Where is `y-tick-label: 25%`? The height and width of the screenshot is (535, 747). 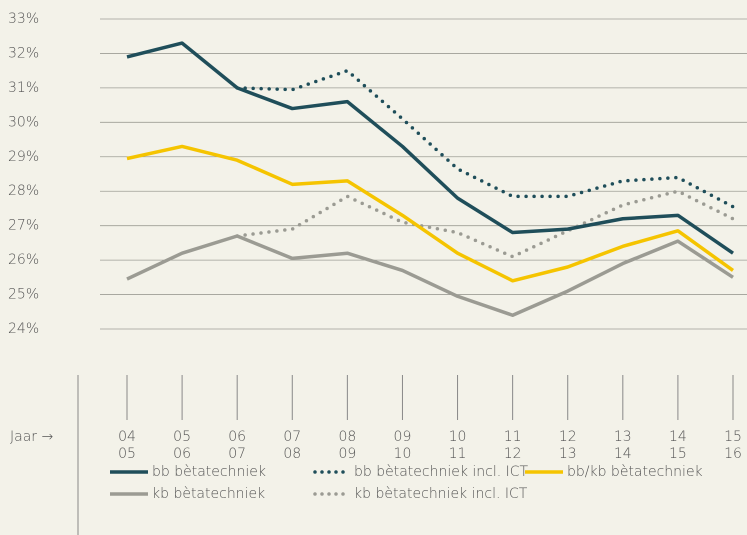 y-tick-label: 25% is located at coordinates (23, 295).